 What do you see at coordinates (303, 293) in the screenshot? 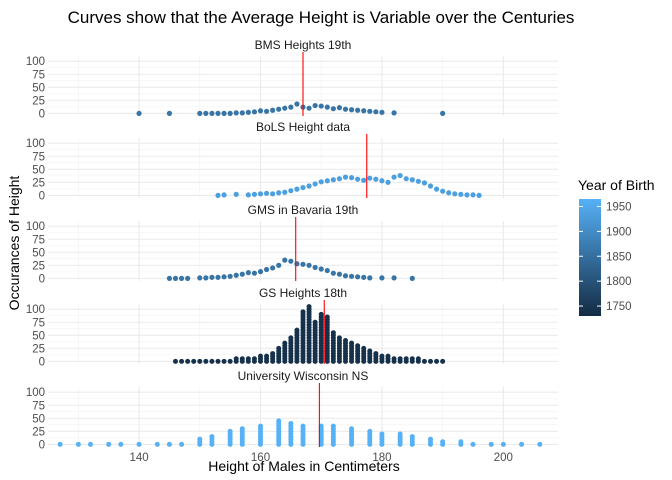
I see `facet-strip-label: GS Heights 18th` at bounding box center [303, 293].